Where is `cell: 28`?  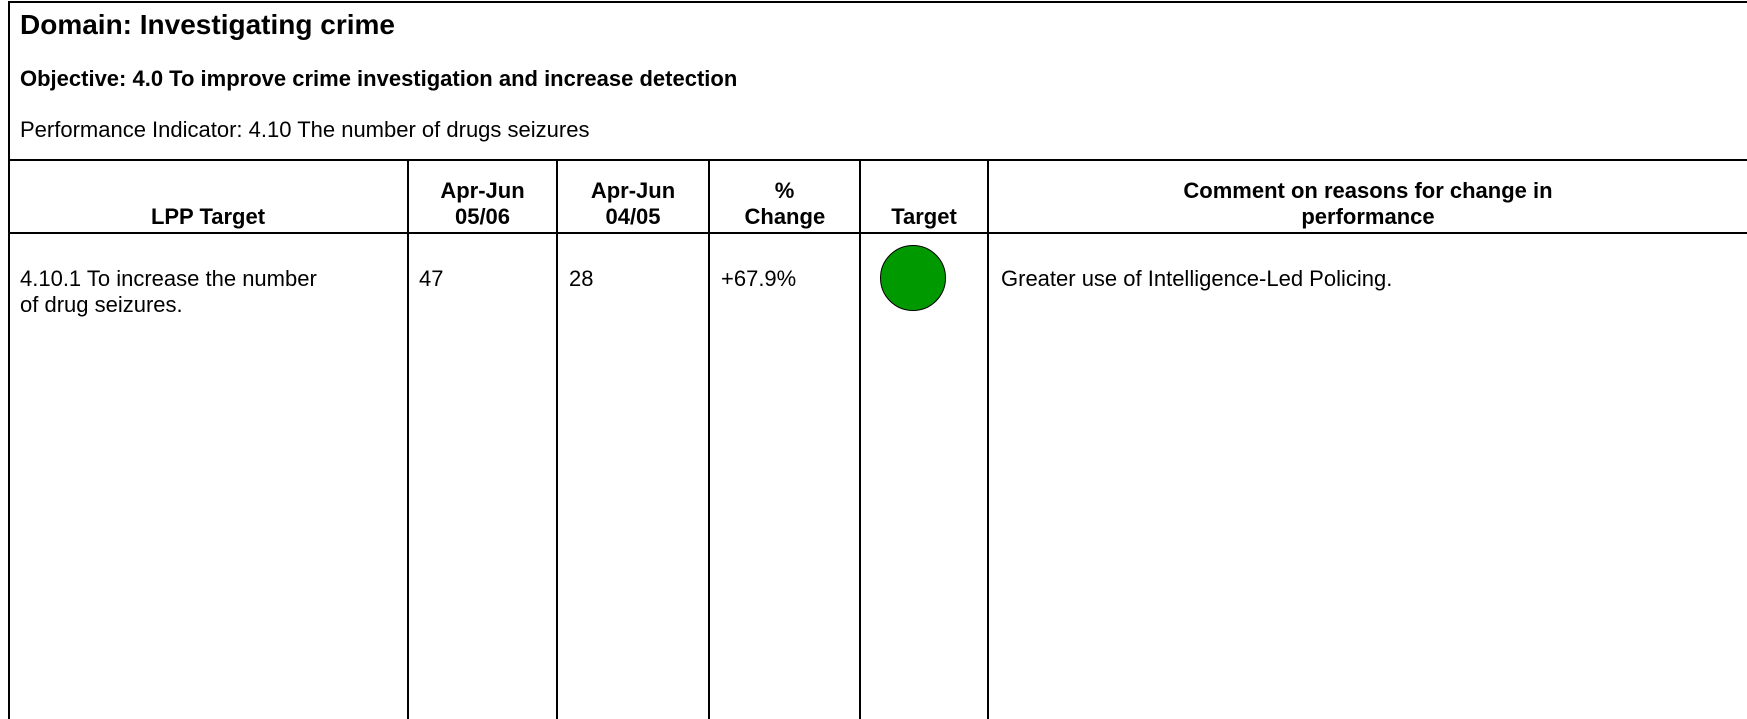 cell: 28 is located at coordinates (581, 278).